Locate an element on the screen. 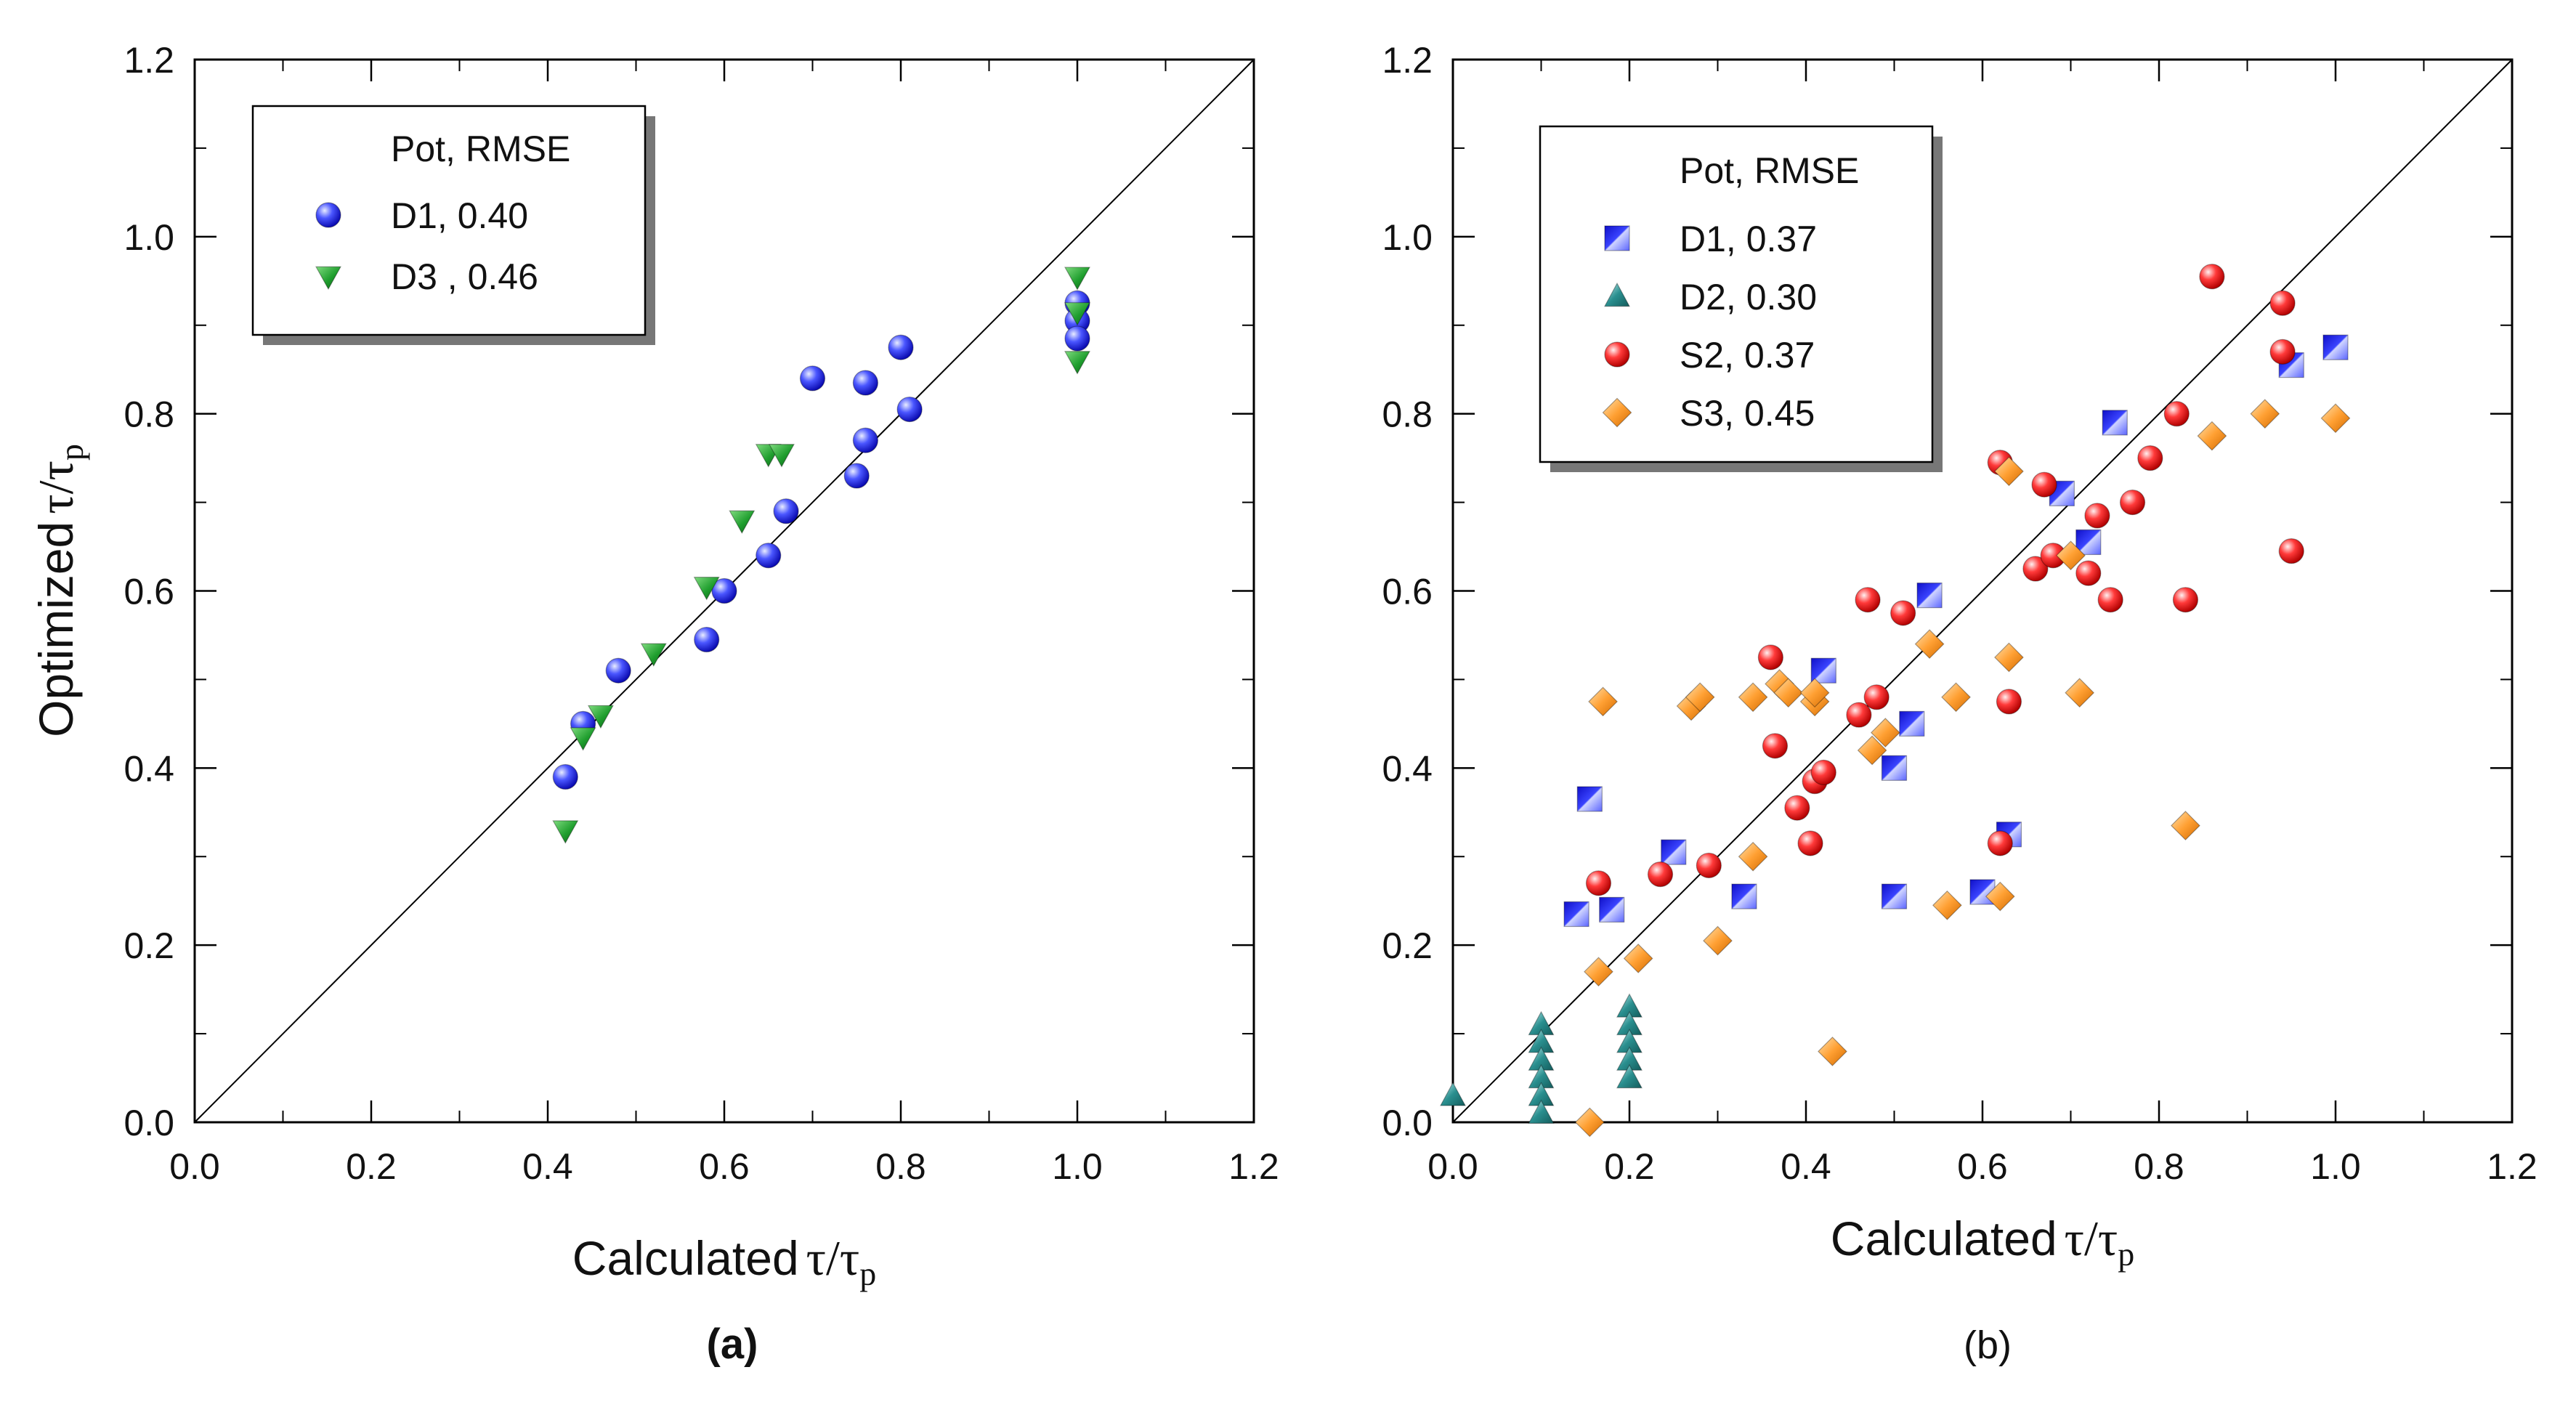 The image size is (2576, 1407). panel-a-y-axis-label: Optimized τ/τp is located at coordinates (59, 590).